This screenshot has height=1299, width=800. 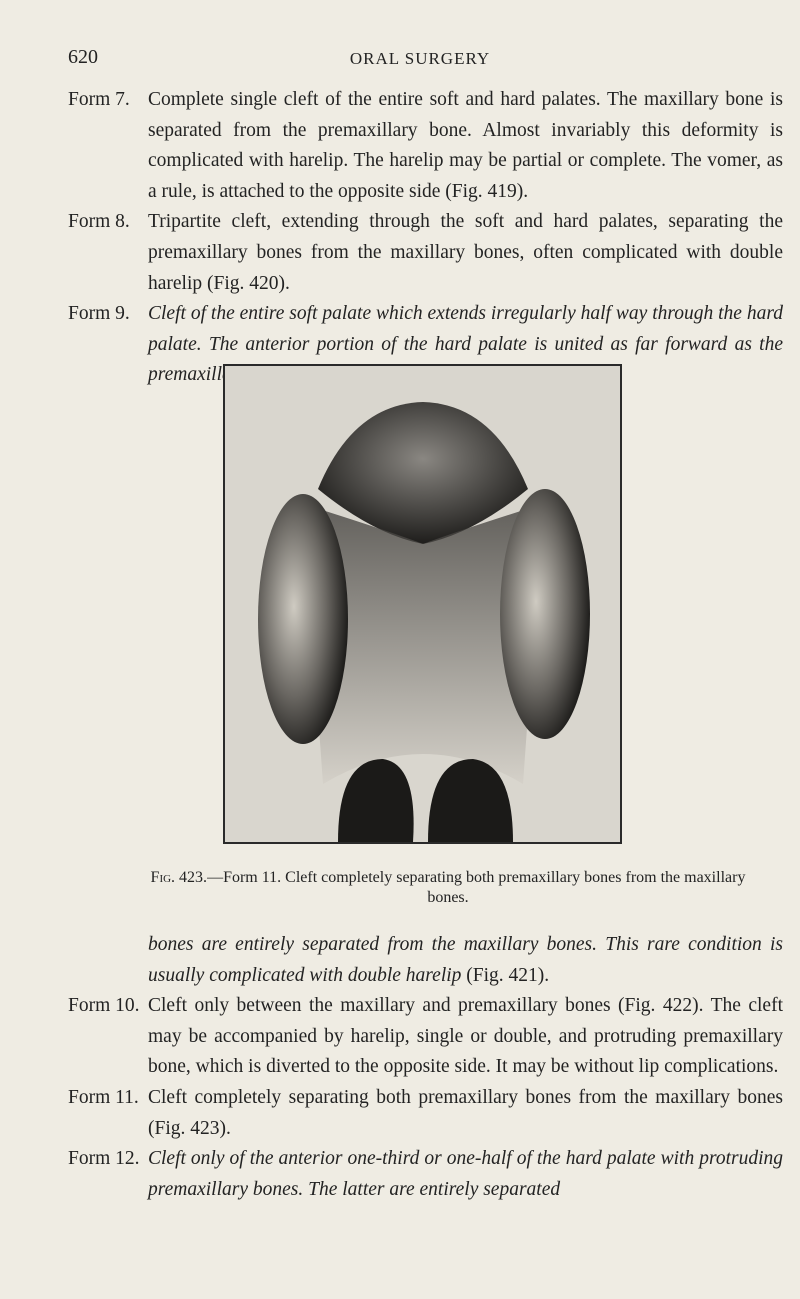 What do you see at coordinates (420, 58) in the screenshot?
I see `running-head: ORAL SURGERY` at bounding box center [420, 58].